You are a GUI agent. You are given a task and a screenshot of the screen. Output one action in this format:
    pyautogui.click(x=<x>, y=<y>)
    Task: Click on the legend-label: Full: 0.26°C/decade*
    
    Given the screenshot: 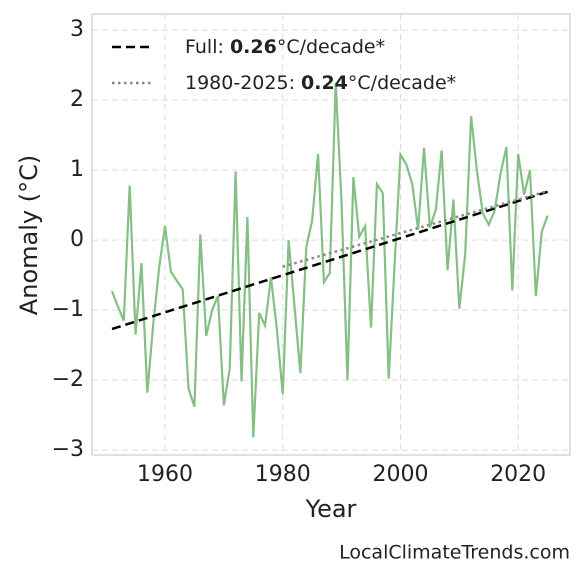 What is the action you would take?
    pyautogui.click(x=285, y=47)
    